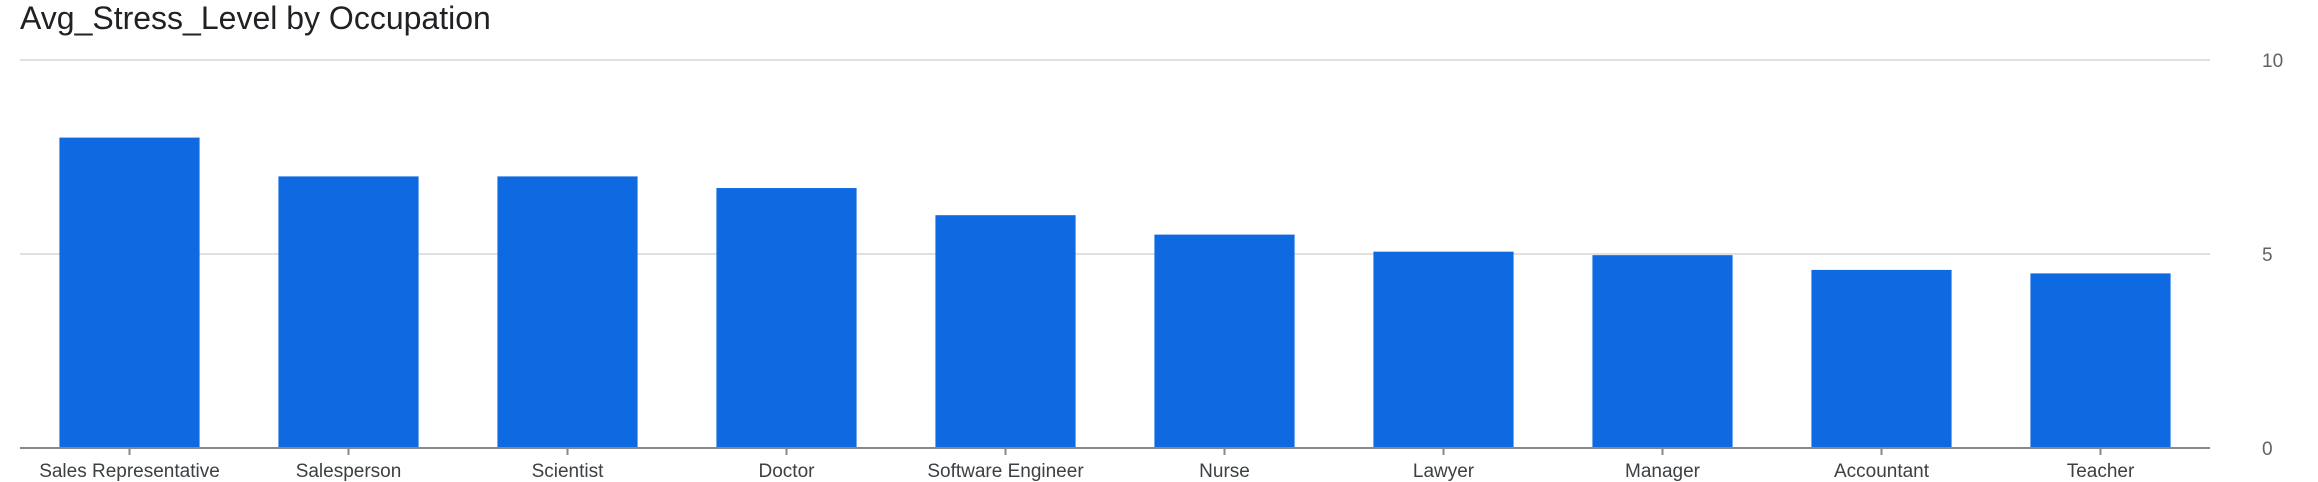  What do you see at coordinates (255, 18) in the screenshot?
I see `chart-title: Avg_Stress_Level by Occupation` at bounding box center [255, 18].